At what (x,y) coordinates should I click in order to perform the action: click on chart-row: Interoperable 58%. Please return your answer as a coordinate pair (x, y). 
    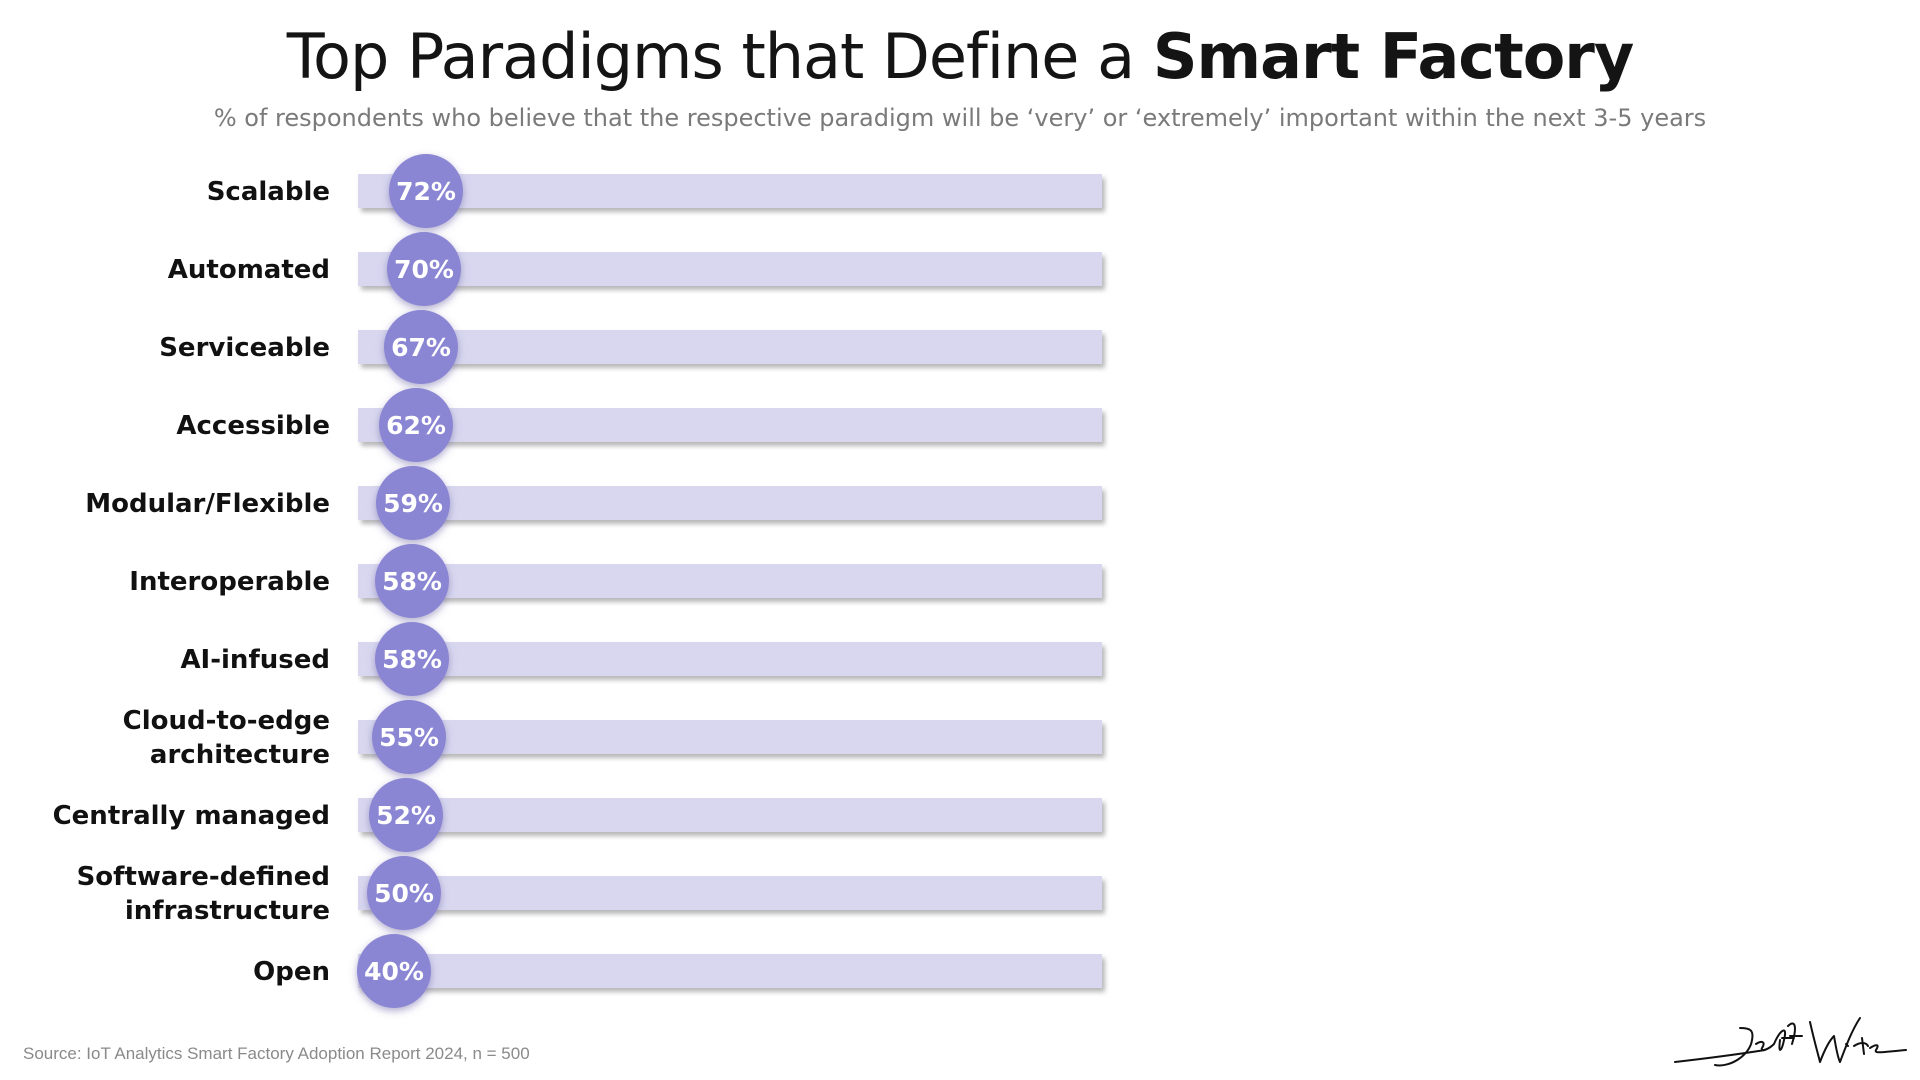
    Looking at the image, I should click on (615, 581).